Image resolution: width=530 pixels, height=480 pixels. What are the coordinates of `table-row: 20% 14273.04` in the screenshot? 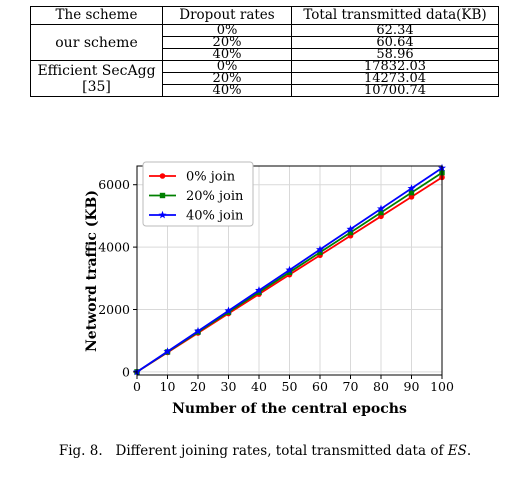 It's located at (265, 78).